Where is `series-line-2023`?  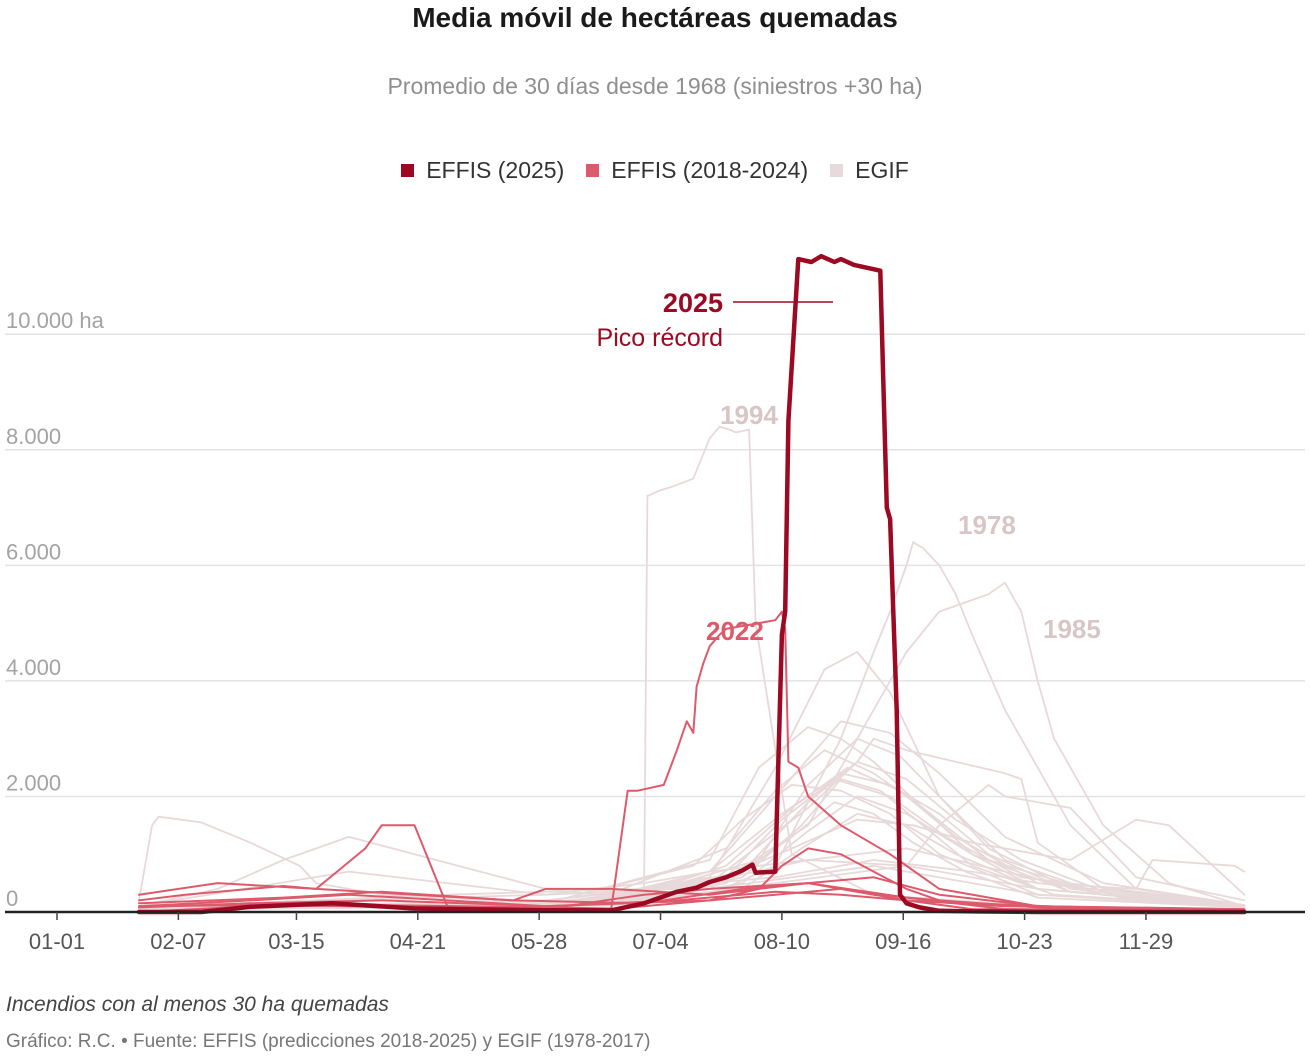 series-line-2023 is located at coordinates (692, 897).